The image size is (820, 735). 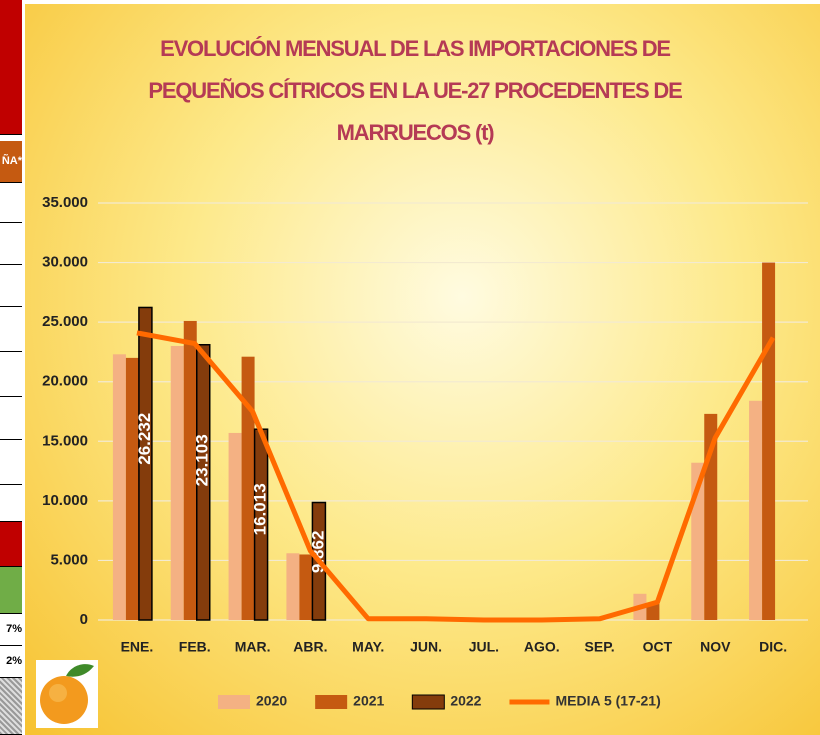 I want to click on x-tick-label: ABR., so click(x=310, y=647).